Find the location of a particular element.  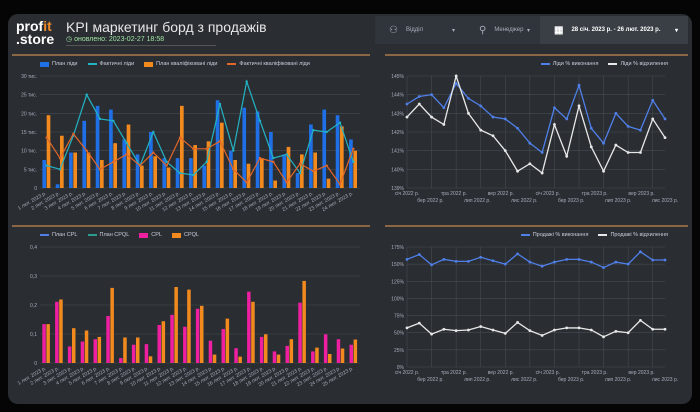

legend-item: Фактичні ліди is located at coordinates (110, 64).